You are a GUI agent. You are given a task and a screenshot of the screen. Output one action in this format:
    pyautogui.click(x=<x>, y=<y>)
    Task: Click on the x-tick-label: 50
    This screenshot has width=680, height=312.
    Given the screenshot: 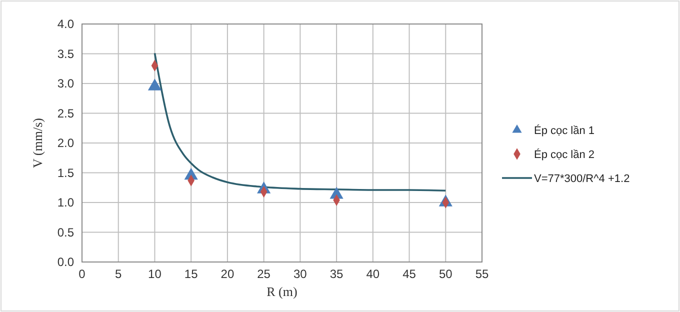 What is the action you would take?
    pyautogui.click(x=445, y=274)
    